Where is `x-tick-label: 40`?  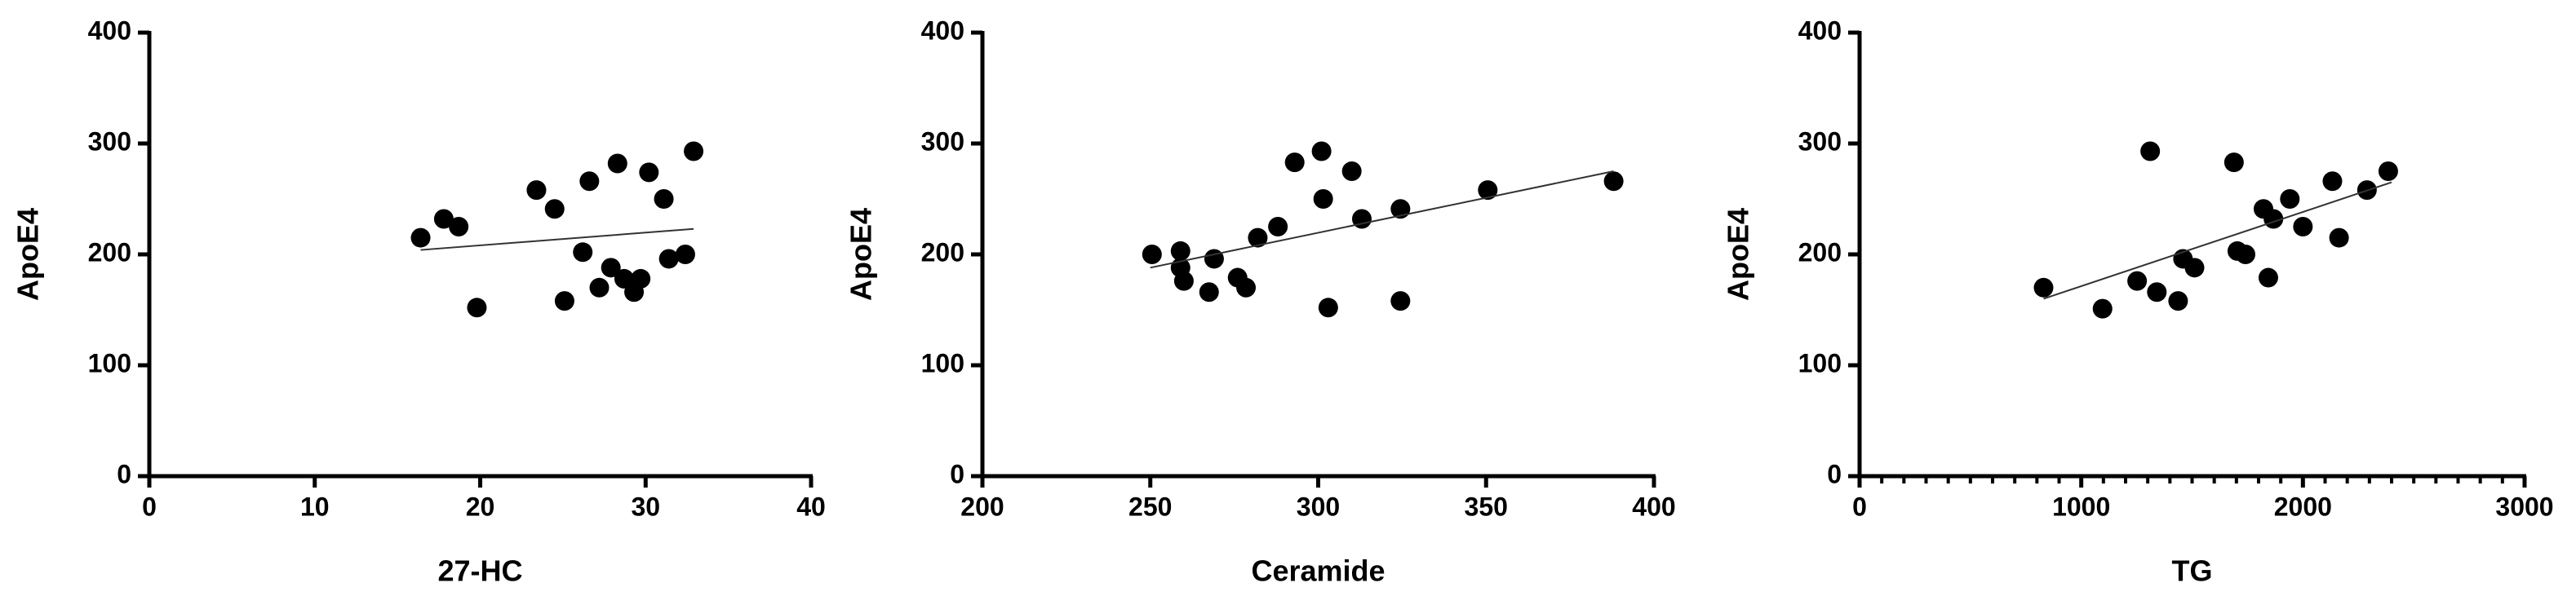 x-tick-label: 40 is located at coordinates (811, 507).